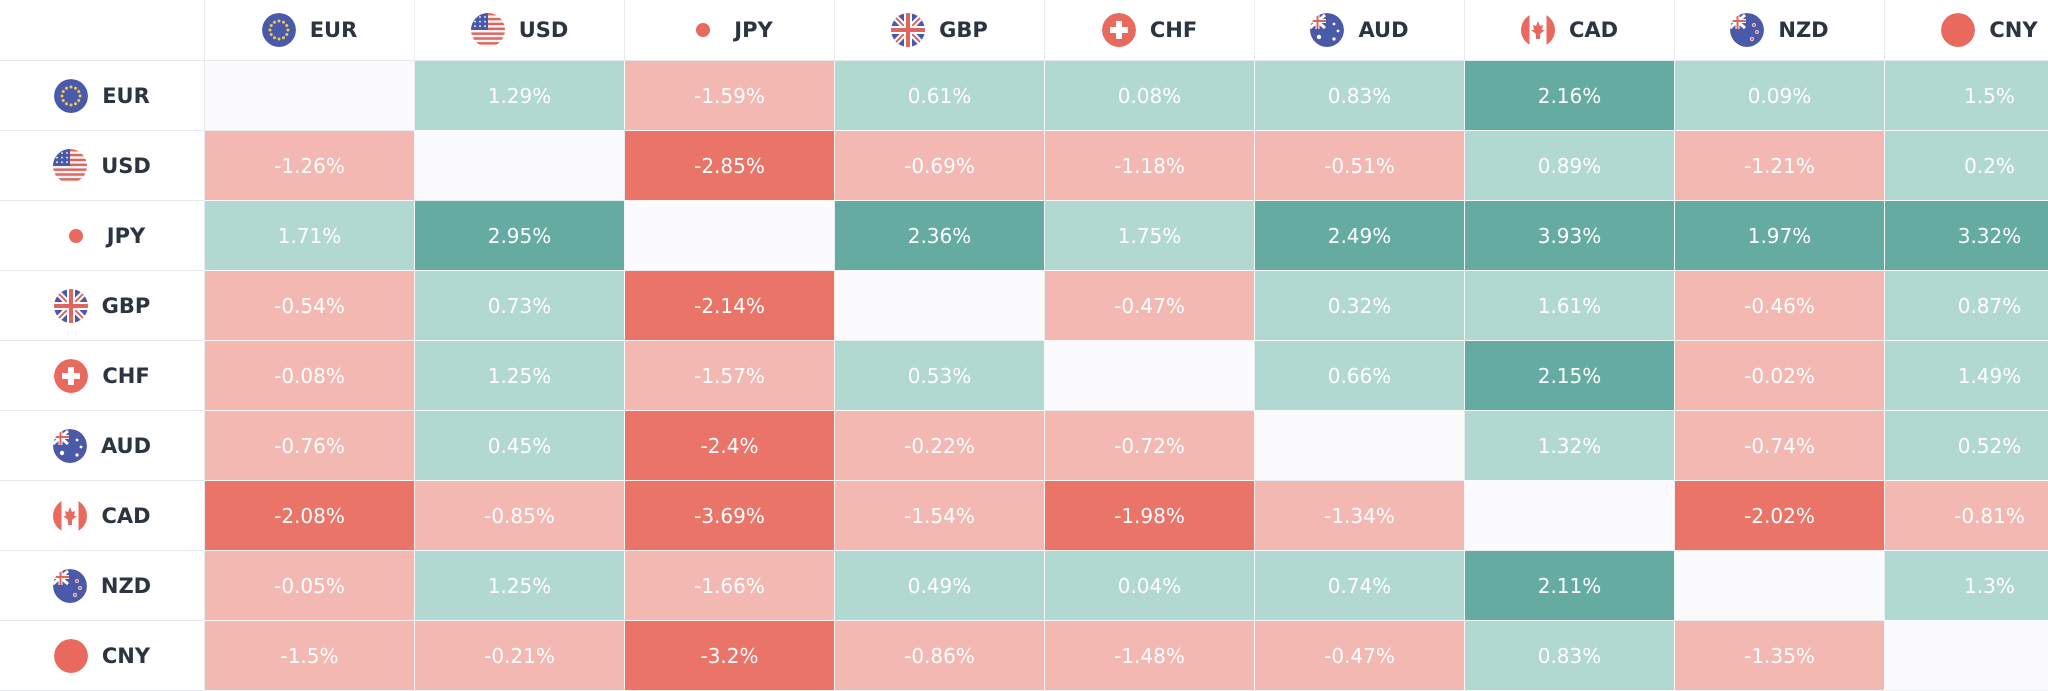 The width and height of the screenshot is (2048, 691). Describe the element at coordinates (1780, 516) in the screenshot. I see `heatmap-cell: -2.02%` at that location.